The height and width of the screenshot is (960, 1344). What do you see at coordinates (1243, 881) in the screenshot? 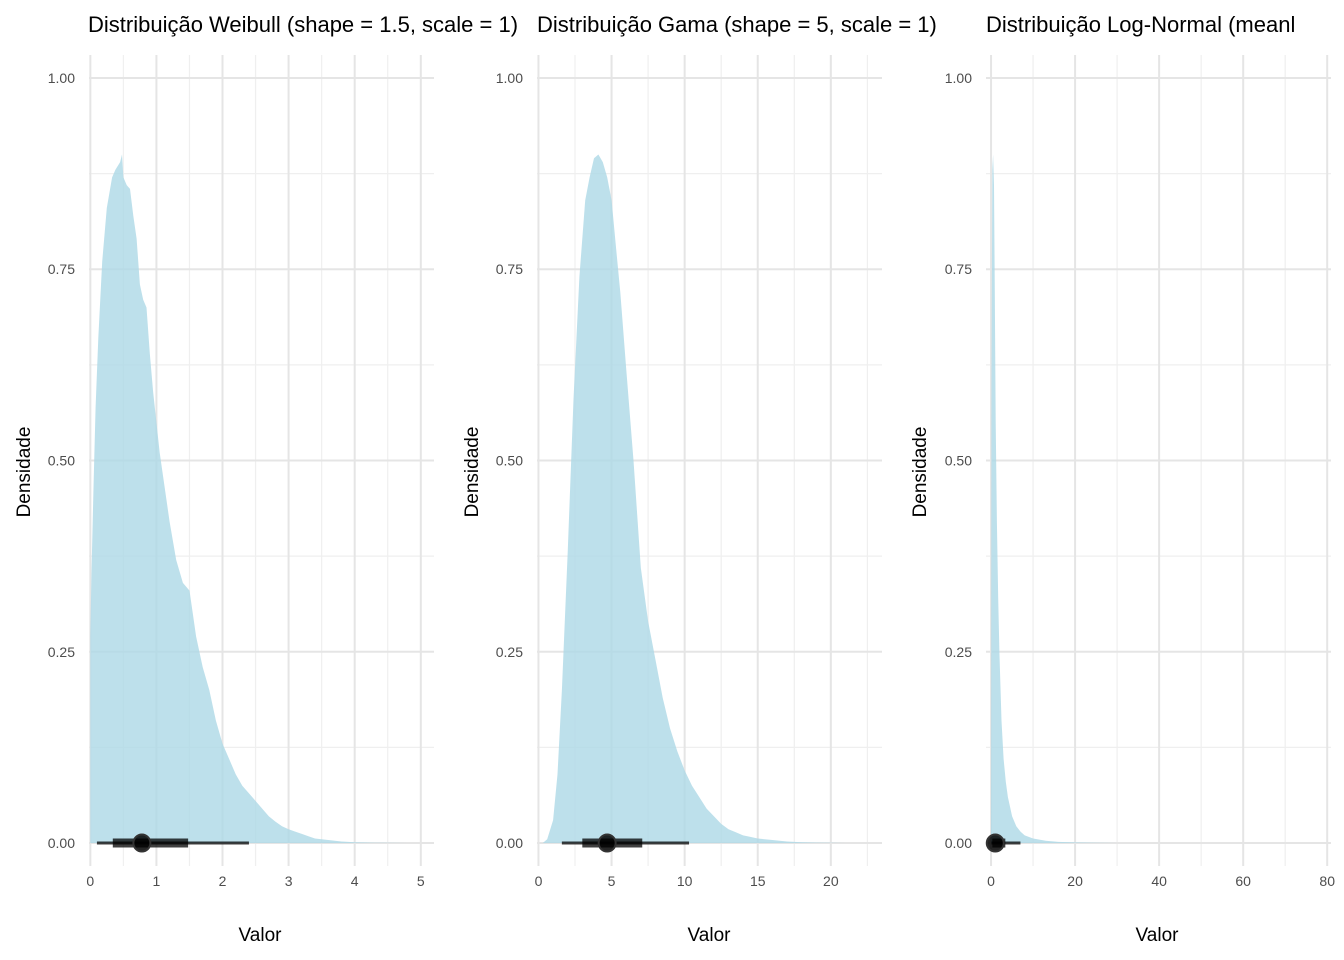
I see `x-tick-label: 60` at bounding box center [1243, 881].